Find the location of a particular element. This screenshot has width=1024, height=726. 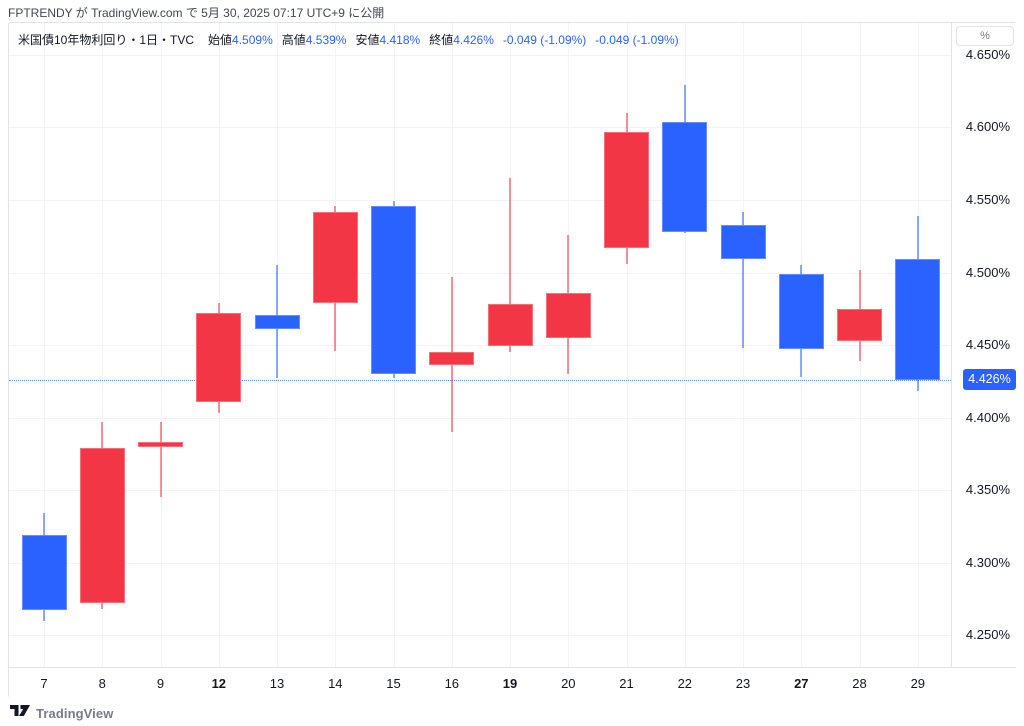

legend-field-1: 高値4.539% is located at coordinates (314, 40).